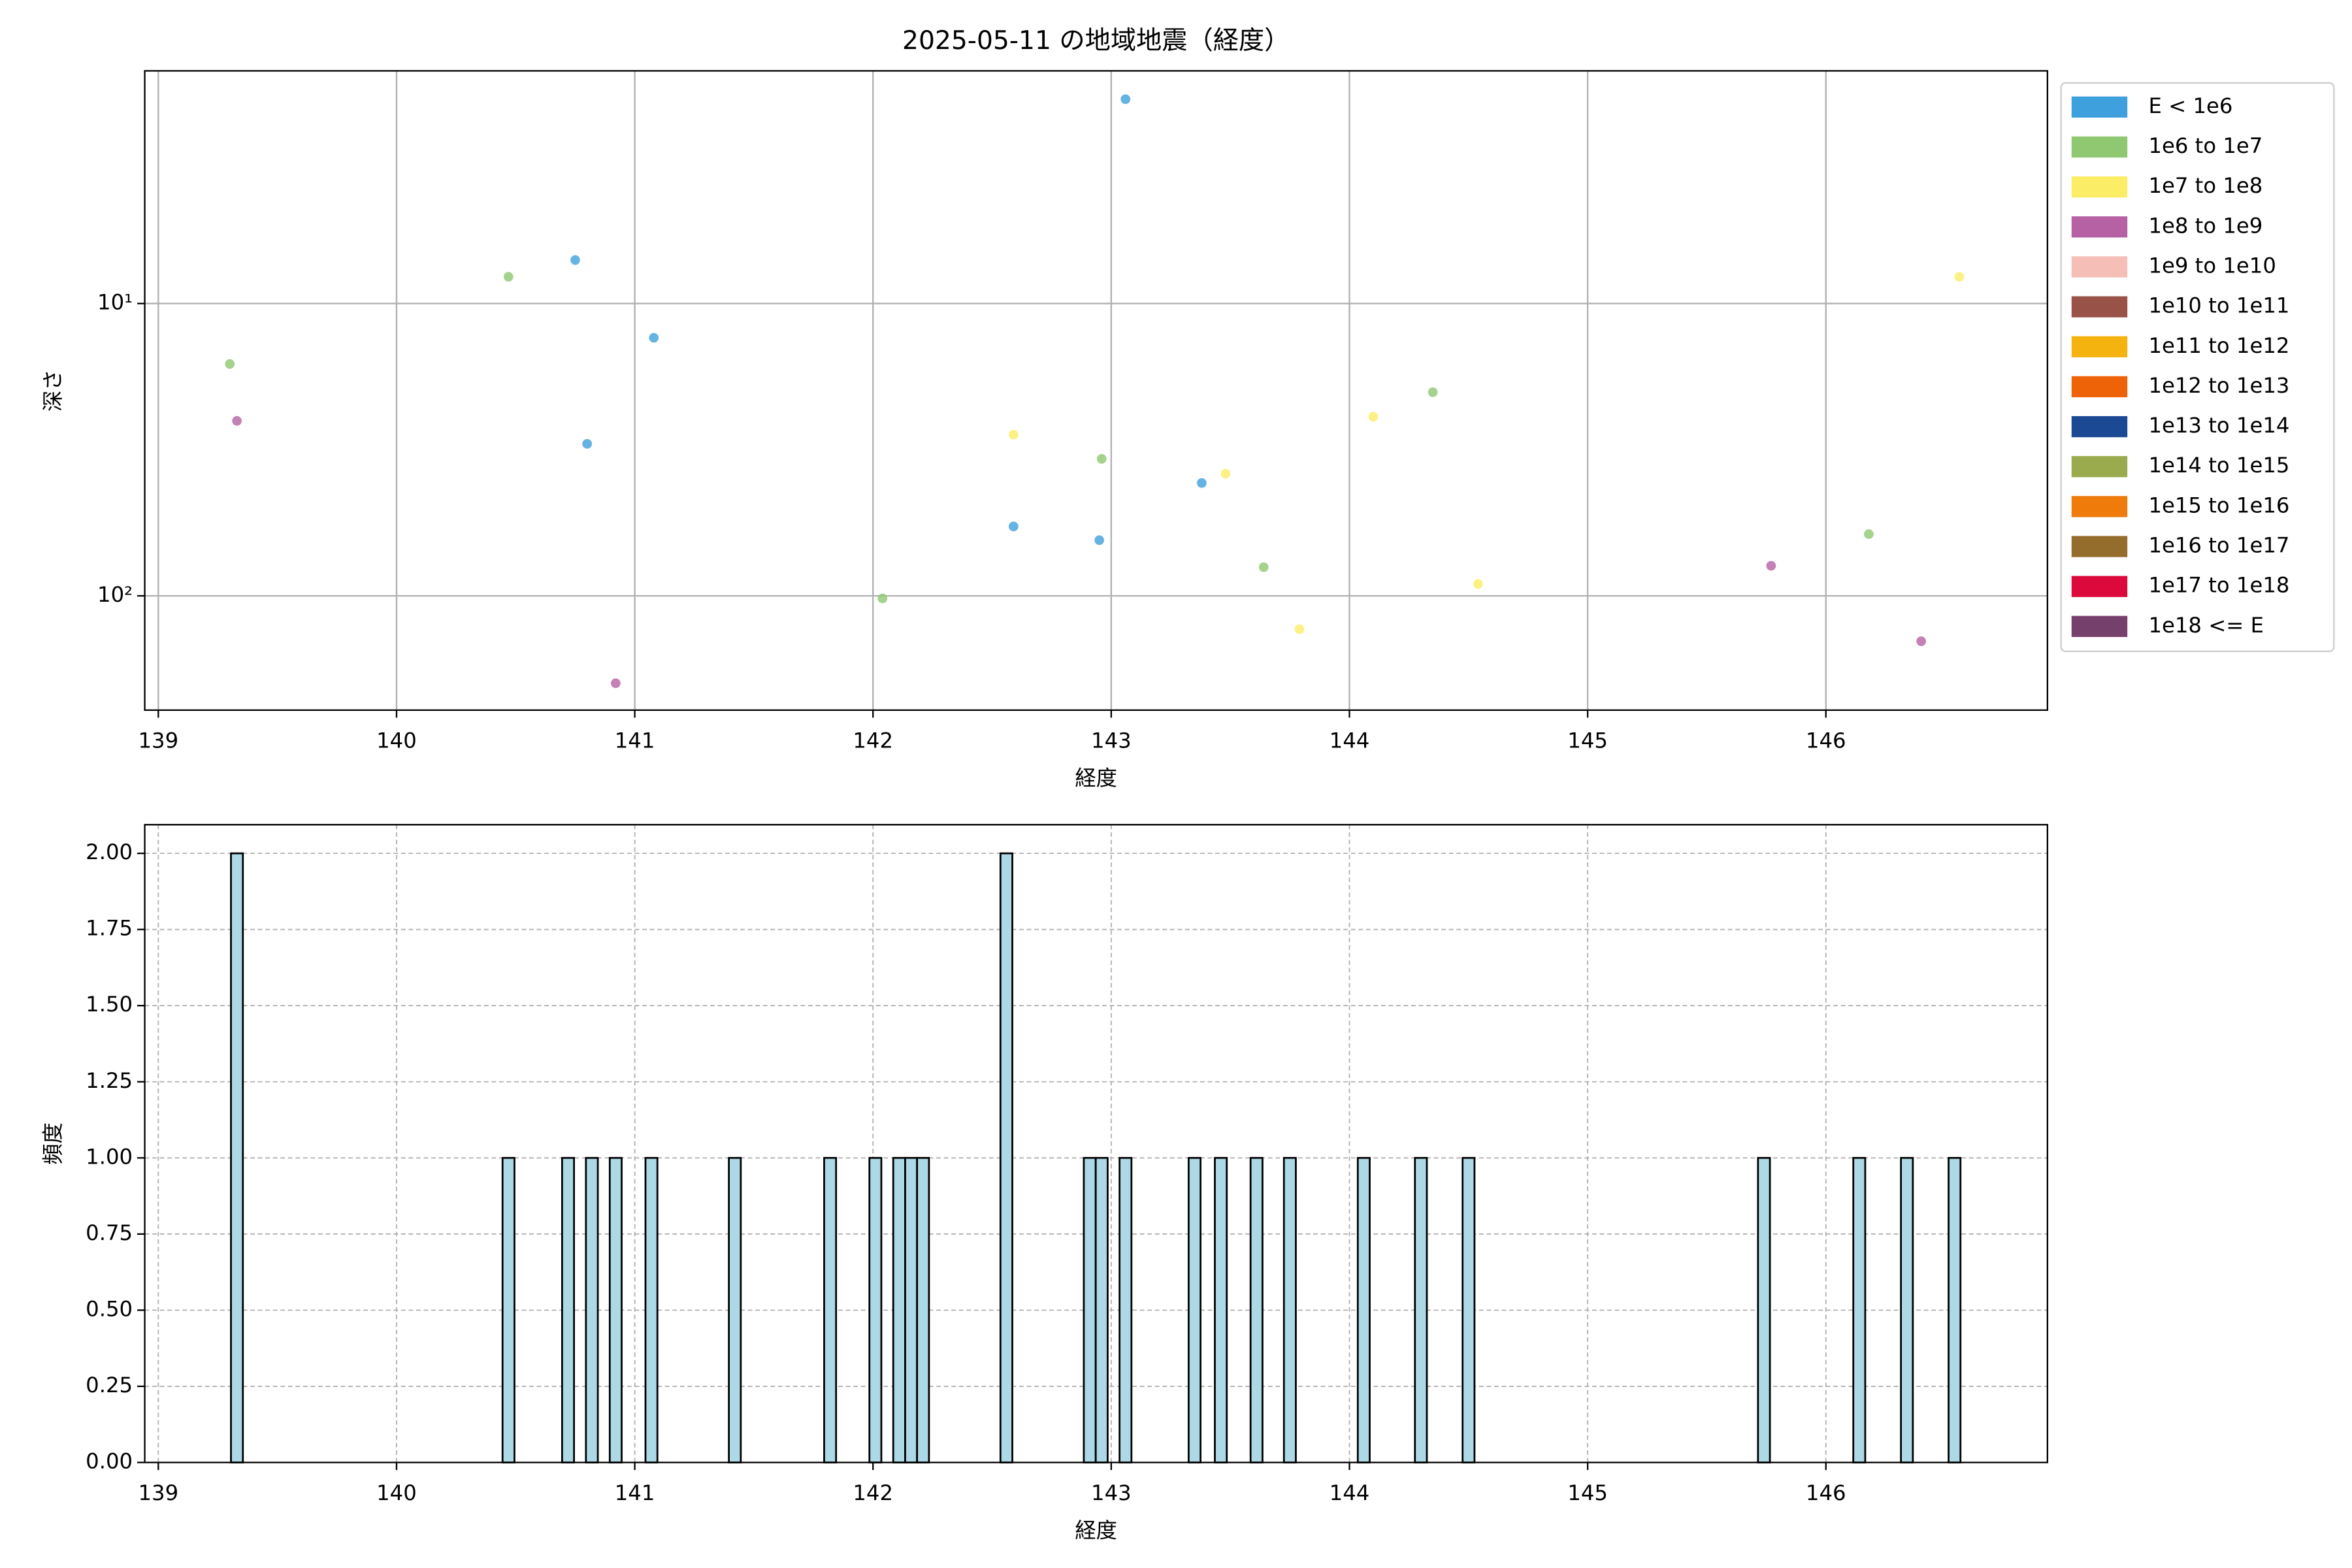 The height and width of the screenshot is (1568, 2352). I want to click on x-tick-label: 146, so click(1826, 740).